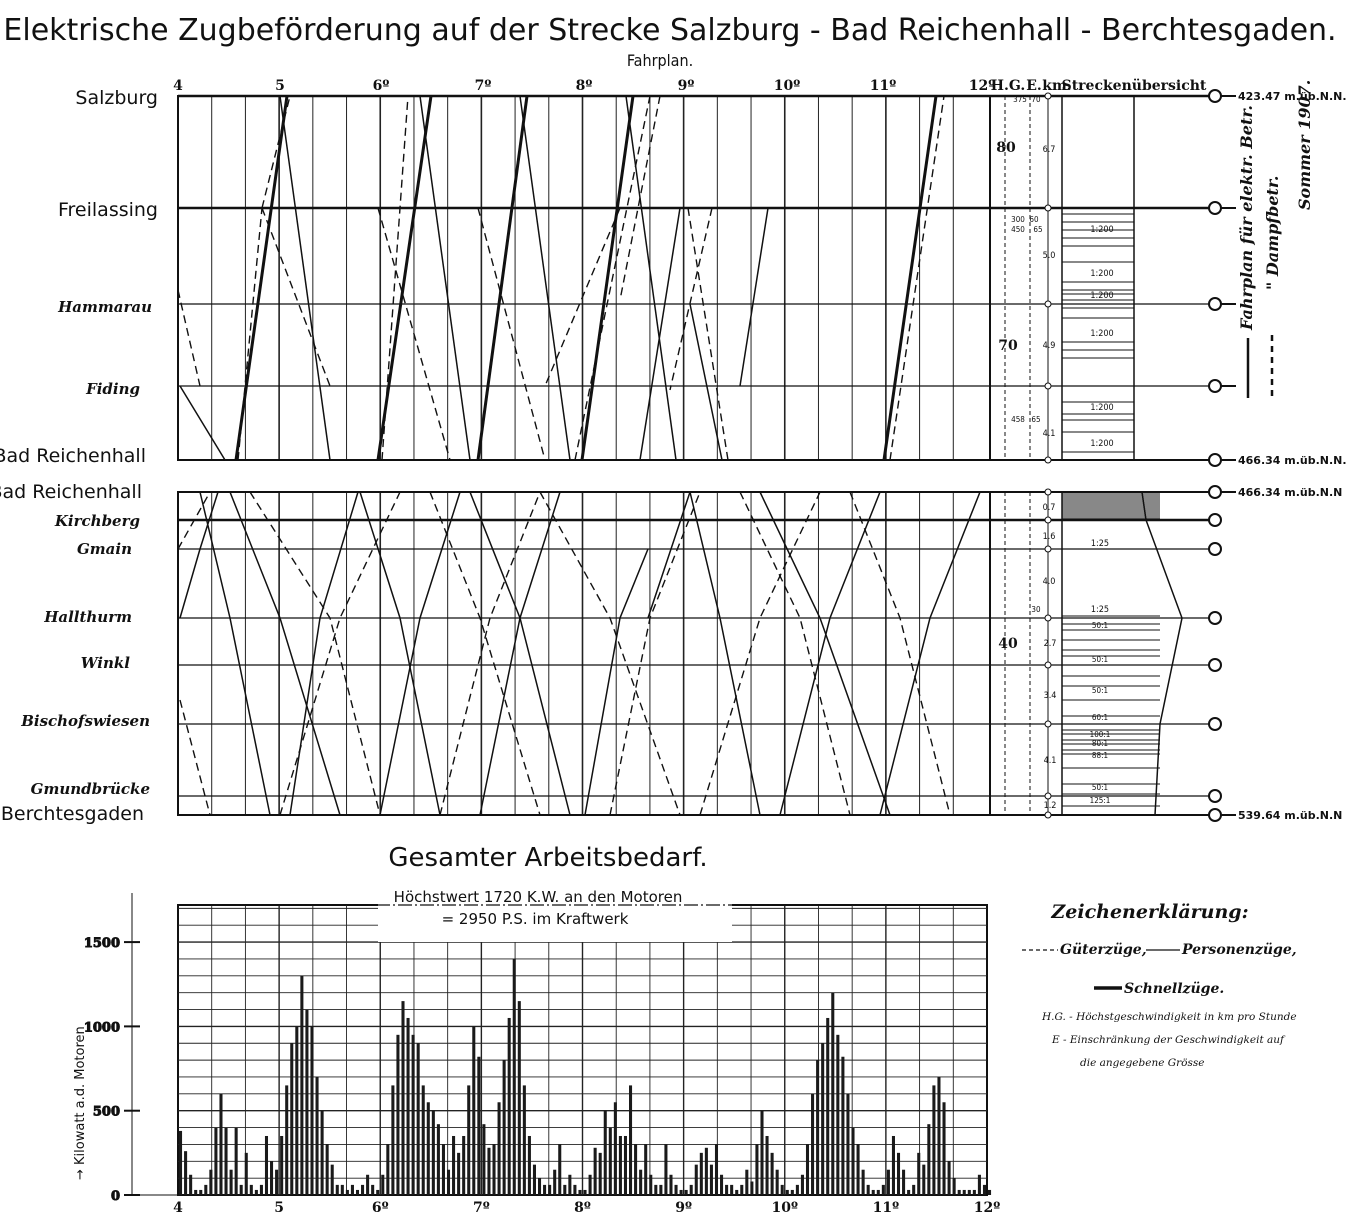 The image size is (1348, 1218). I want to click on chart-title: Gesamter Arbeitsbedarf., so click(547, 858).